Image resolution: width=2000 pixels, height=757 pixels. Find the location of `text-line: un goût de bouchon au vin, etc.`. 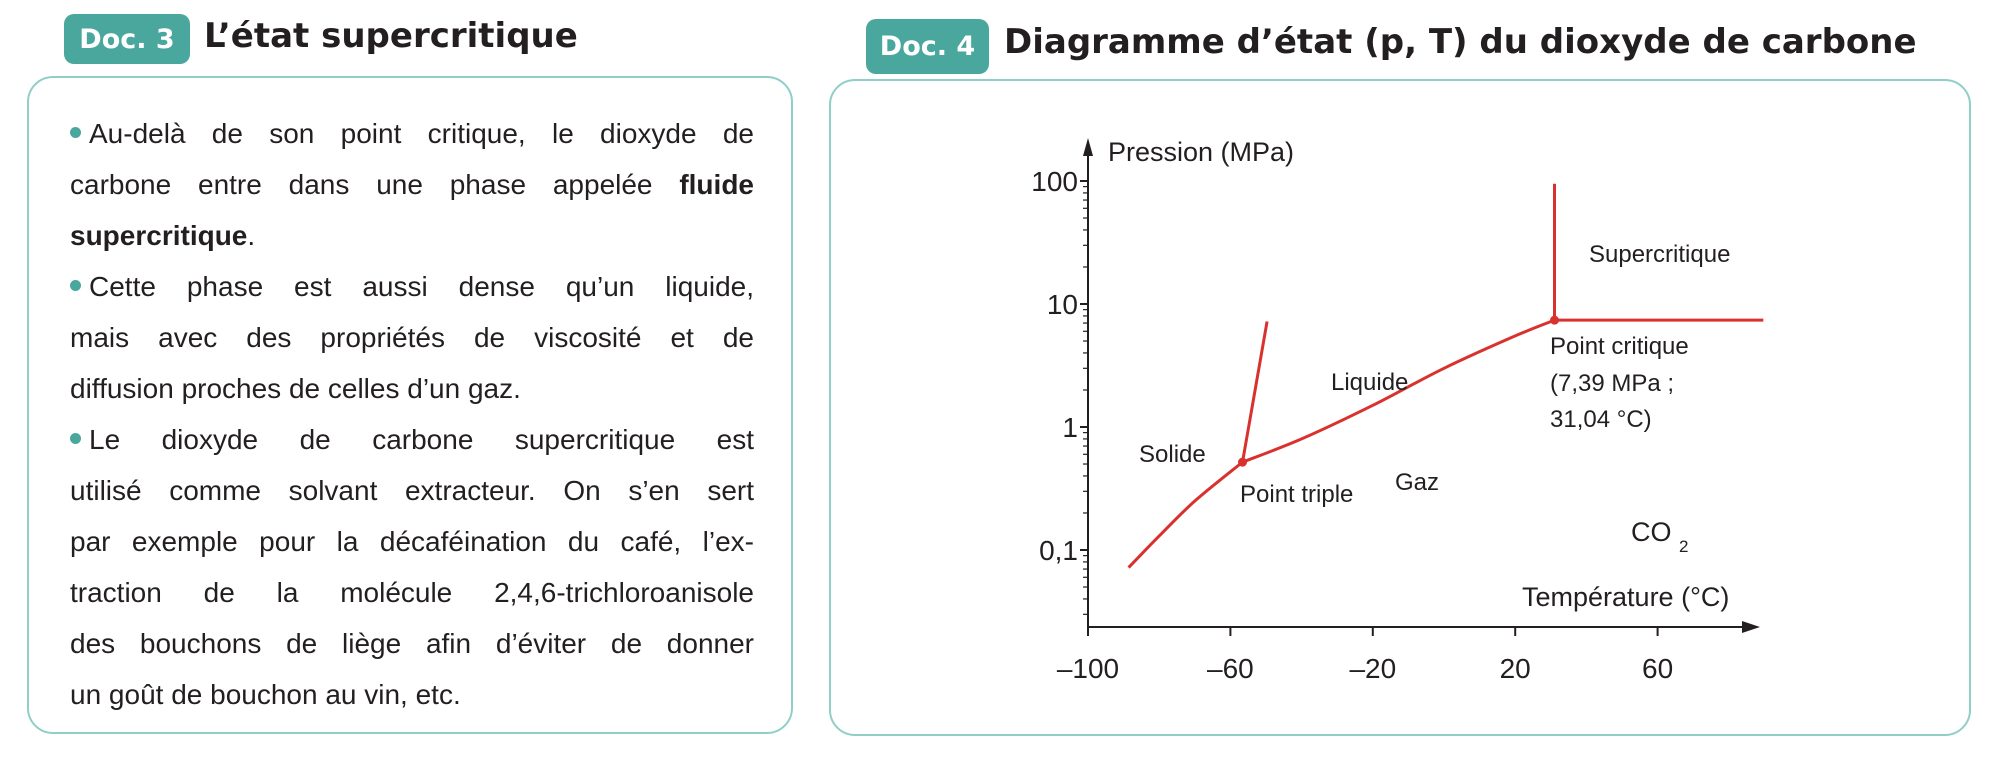

text-line: un goût de bouchon au vin, etc. is located at coordinates (412, 694).